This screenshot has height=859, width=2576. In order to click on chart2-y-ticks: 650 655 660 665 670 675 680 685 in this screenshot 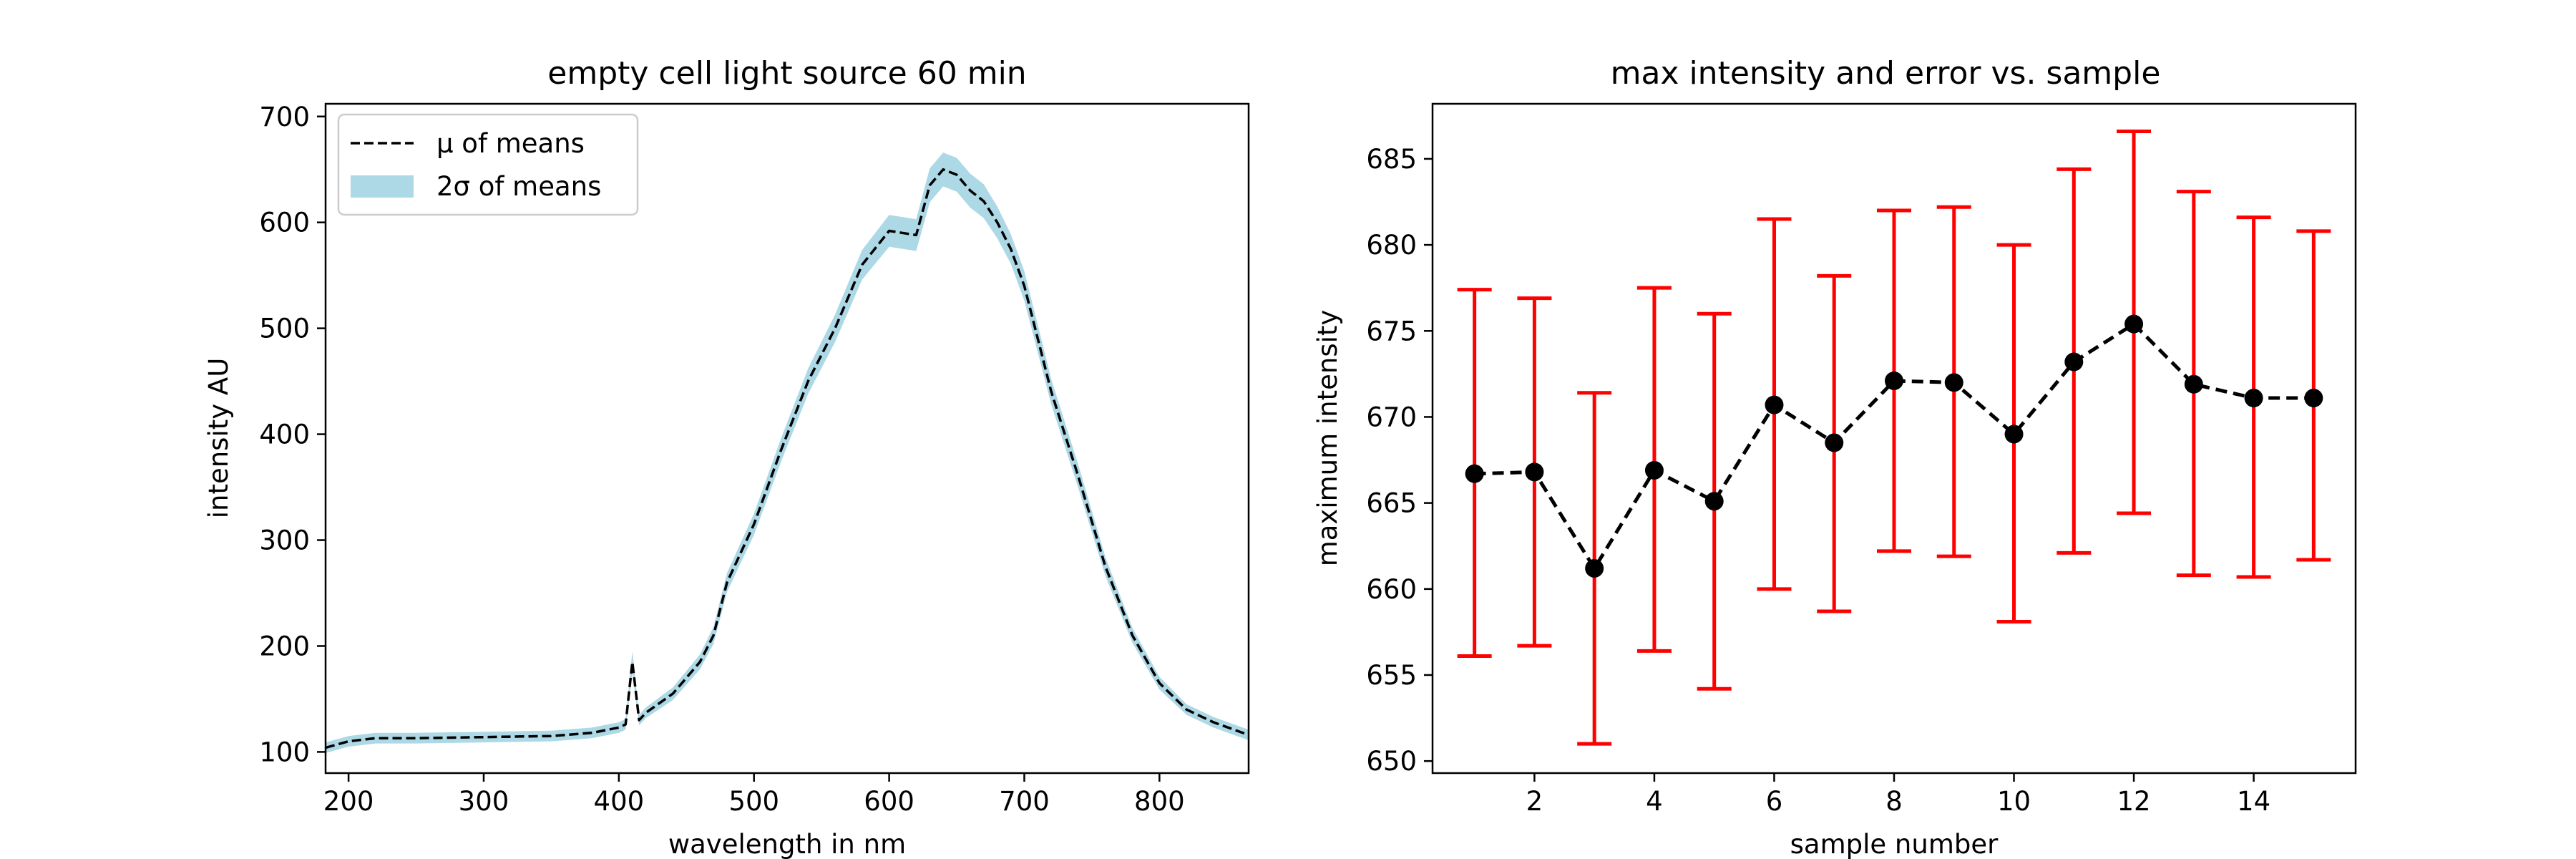, I will do `click(1399, 460)`.